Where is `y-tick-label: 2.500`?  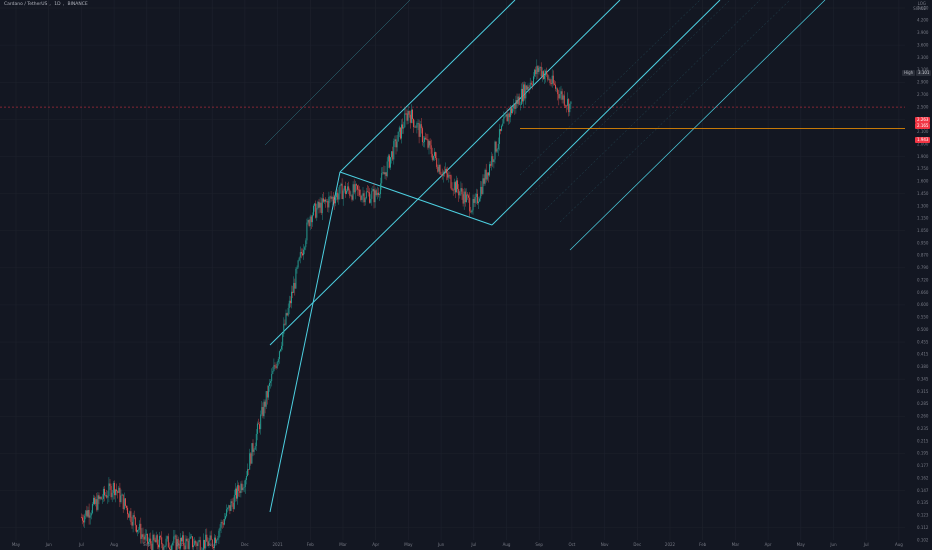 y-tick-label: 2.500 is located at coordinates (923, 106).